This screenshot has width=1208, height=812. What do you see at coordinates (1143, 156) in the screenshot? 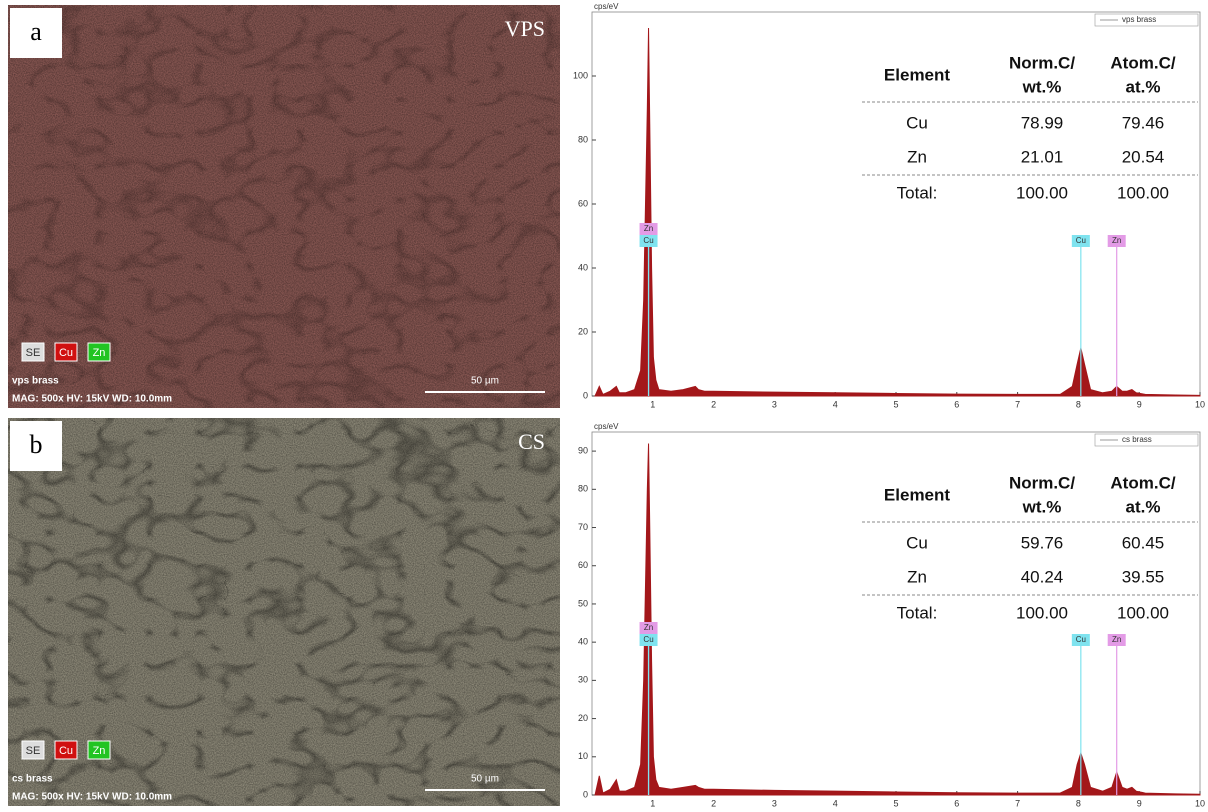
I see `table-cell: 20.54` at bounding box center [1143, 156].